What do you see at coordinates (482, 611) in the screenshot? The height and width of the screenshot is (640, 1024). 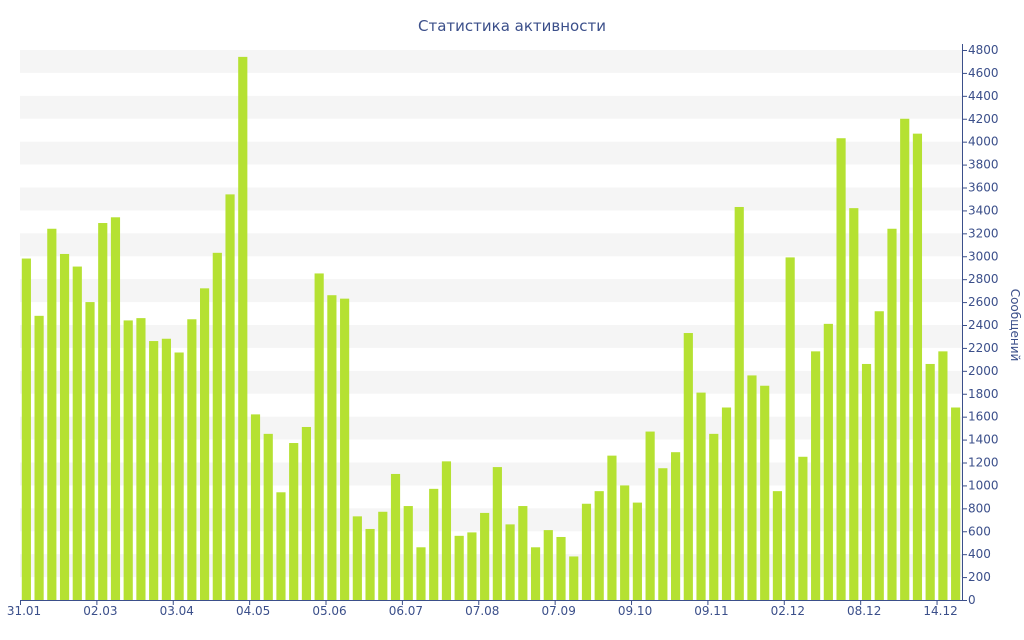 I see `x-tick-label: 07.08` at bounding box center [482, 611].